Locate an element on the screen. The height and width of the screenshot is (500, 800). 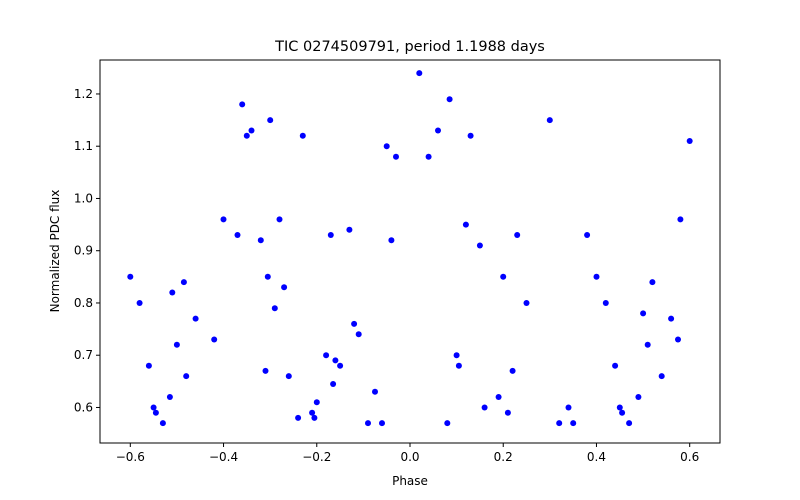
x-axis: −0.6 −0.4 −0.2 0.0 0.2 0.4 0.6 is located at coordinates (407, 453).